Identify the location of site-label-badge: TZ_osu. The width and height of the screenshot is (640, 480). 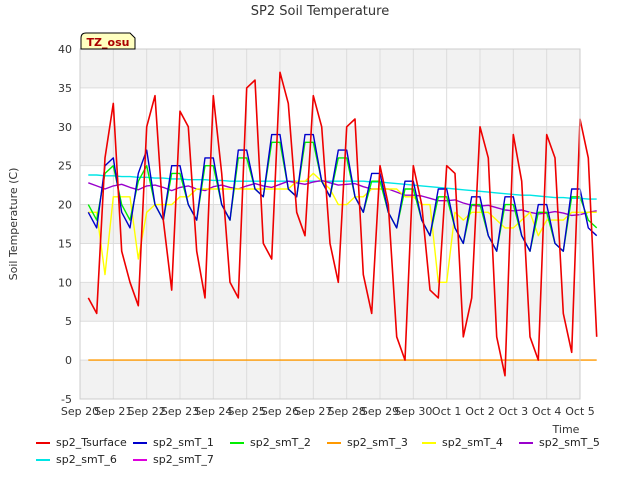
(108, 41).